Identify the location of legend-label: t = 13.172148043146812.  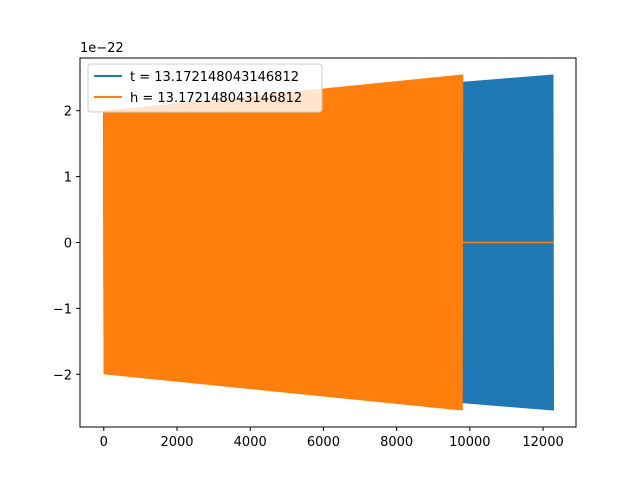
(214, 77).